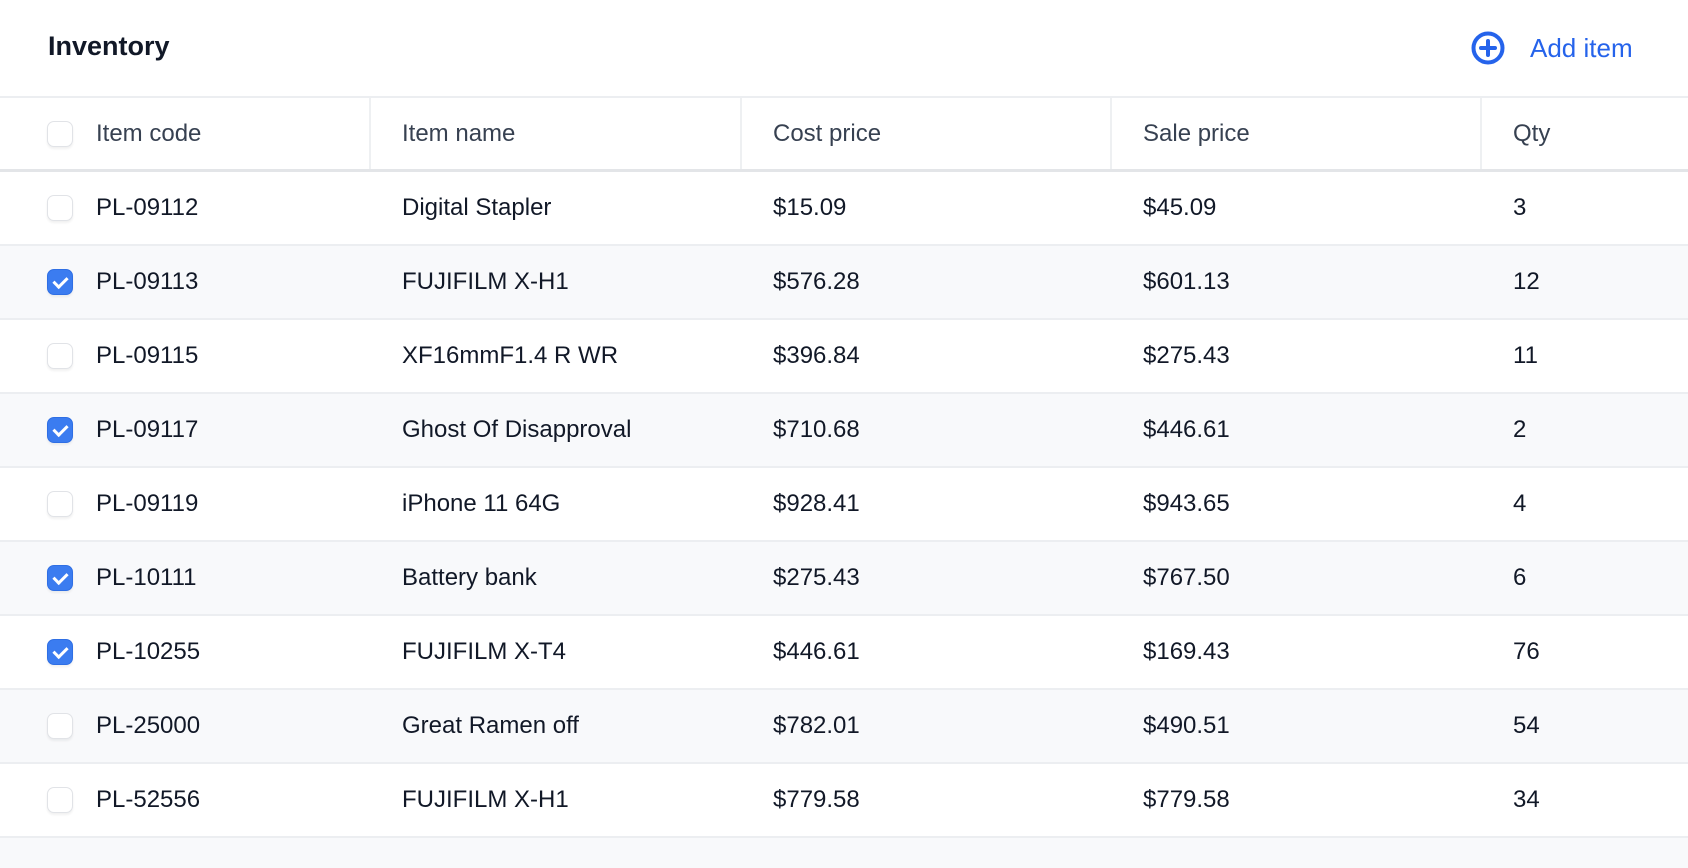 The width and height of the screenshot is (1688, 868). Describe the element at coordinates (816, 725) in the screenshot. I see `cost-price: $782.01` at that location.